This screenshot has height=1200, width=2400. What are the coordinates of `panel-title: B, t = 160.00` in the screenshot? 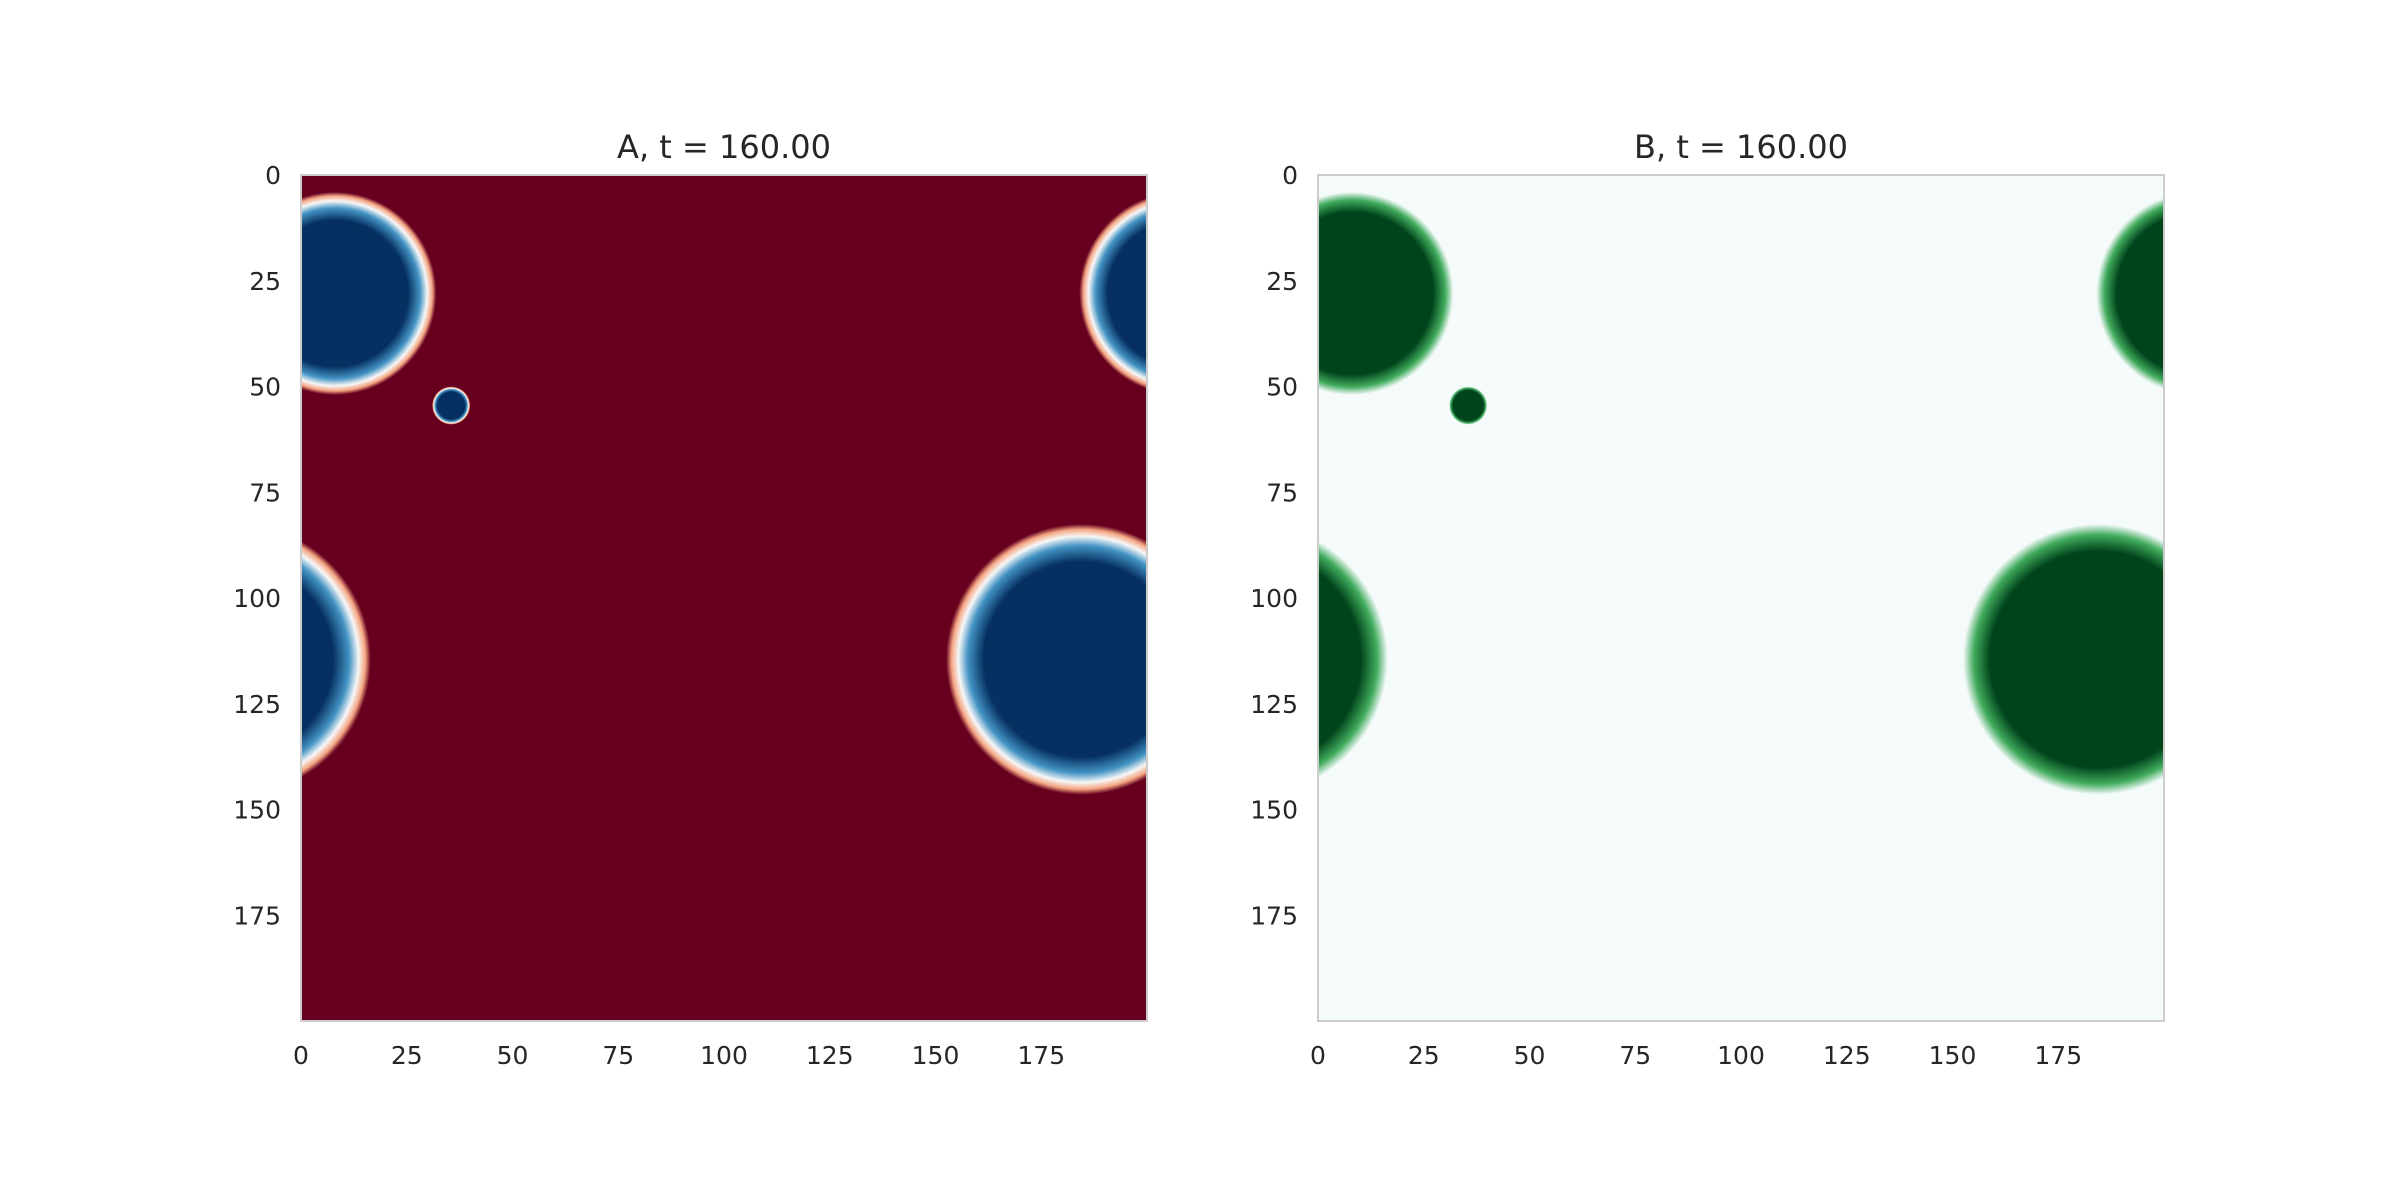 It's located at (1741, 147).